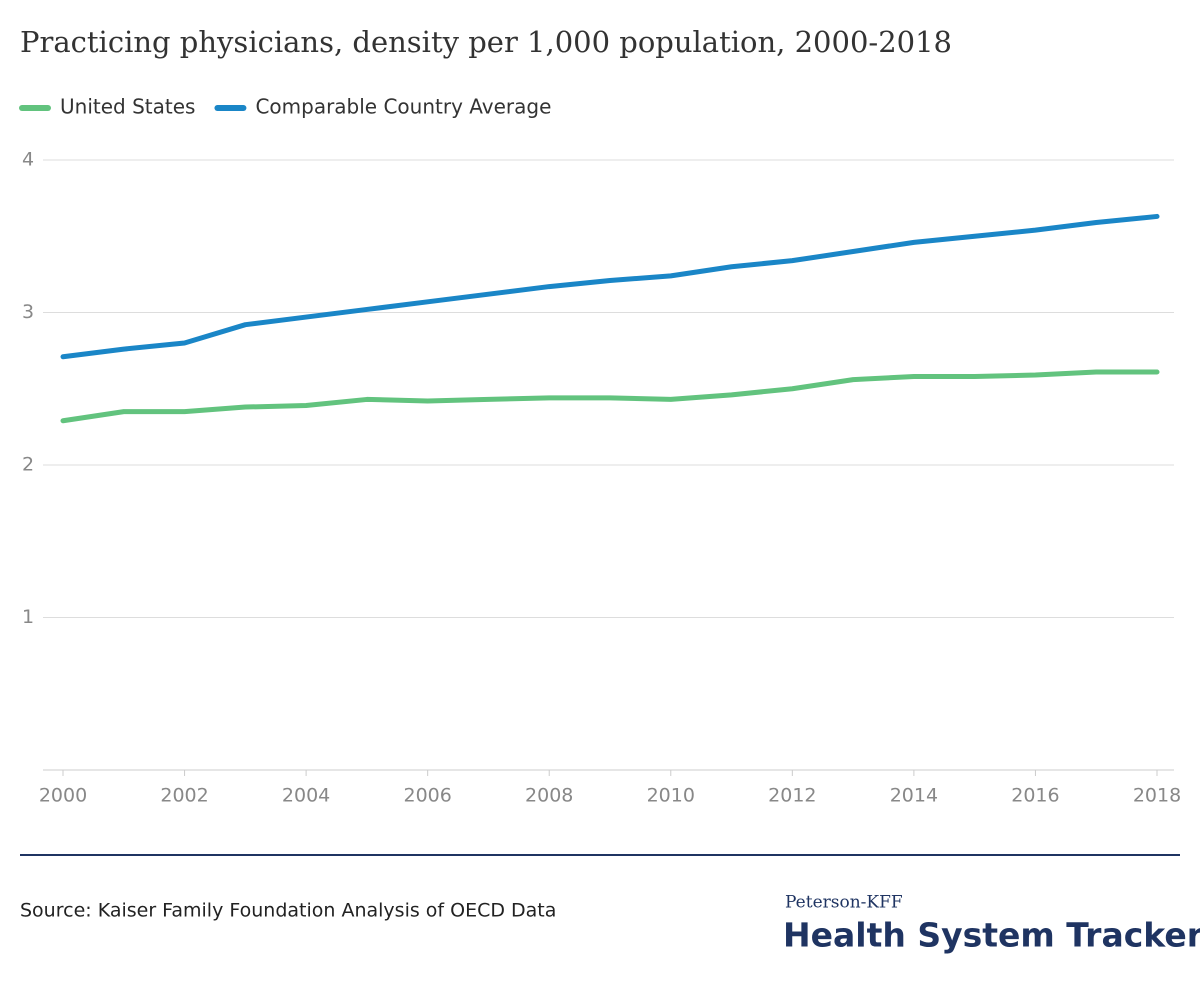 Image resolution: width=1200 pixels, height=992 pixels. I want to click on y-tick-label: 3, so click(28, 312).